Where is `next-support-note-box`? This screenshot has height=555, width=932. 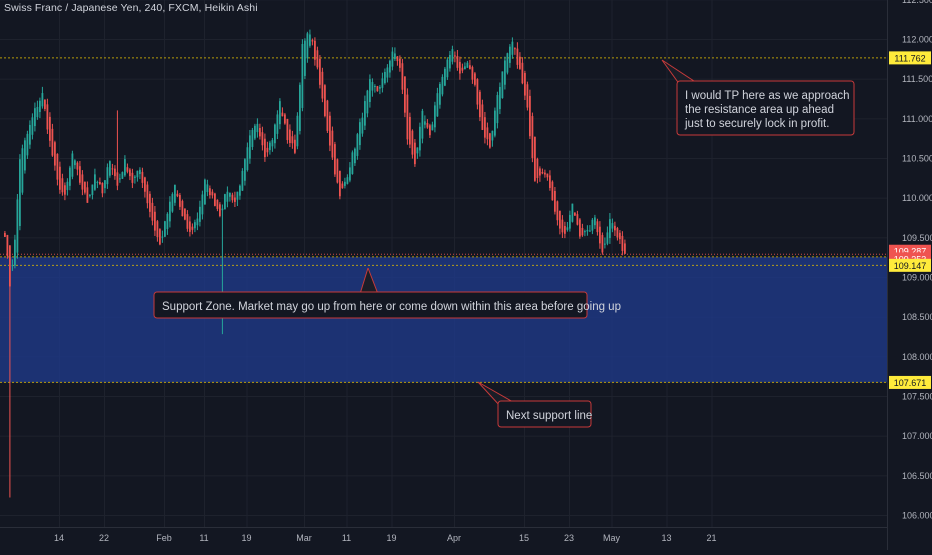
next-support-note-box is located at coordinates (544, 414).